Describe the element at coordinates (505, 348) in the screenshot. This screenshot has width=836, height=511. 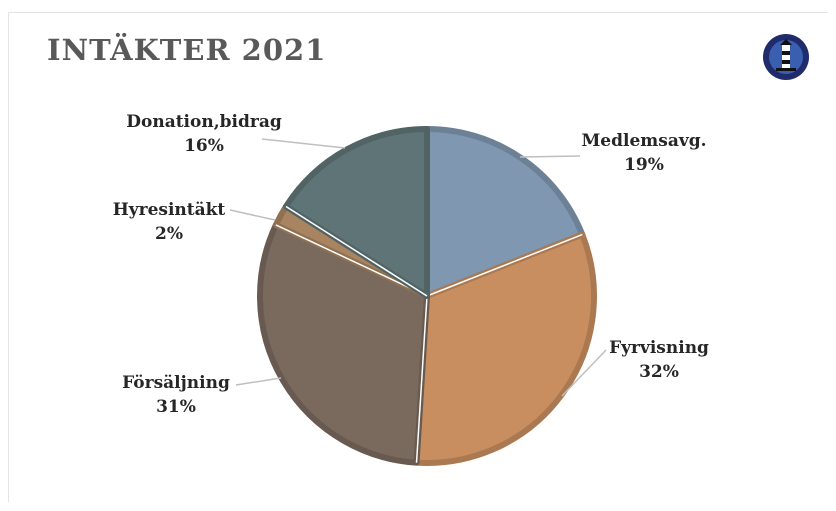
I see `pie-slice-fyrvisning` at that location.